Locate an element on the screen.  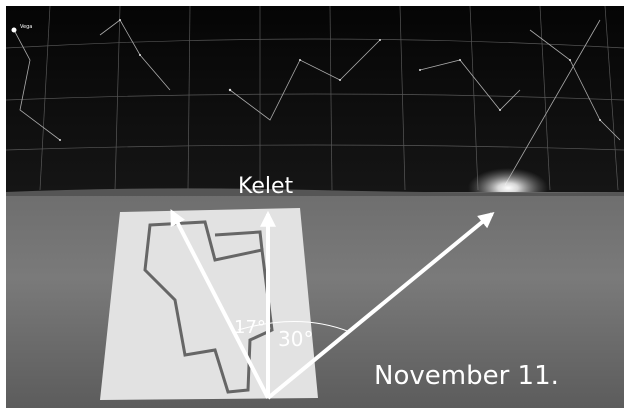
angle-arc is located at coordinates (294, 326).